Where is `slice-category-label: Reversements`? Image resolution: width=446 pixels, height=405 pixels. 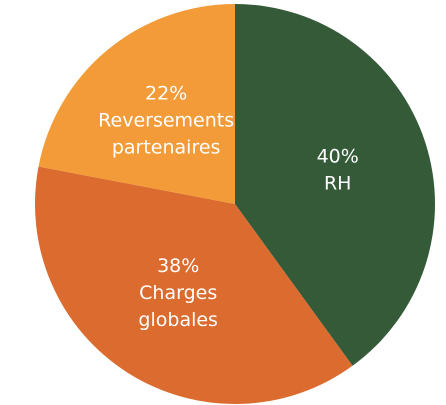 slice-category-label: Reversements is located at coordinates (166, 120).